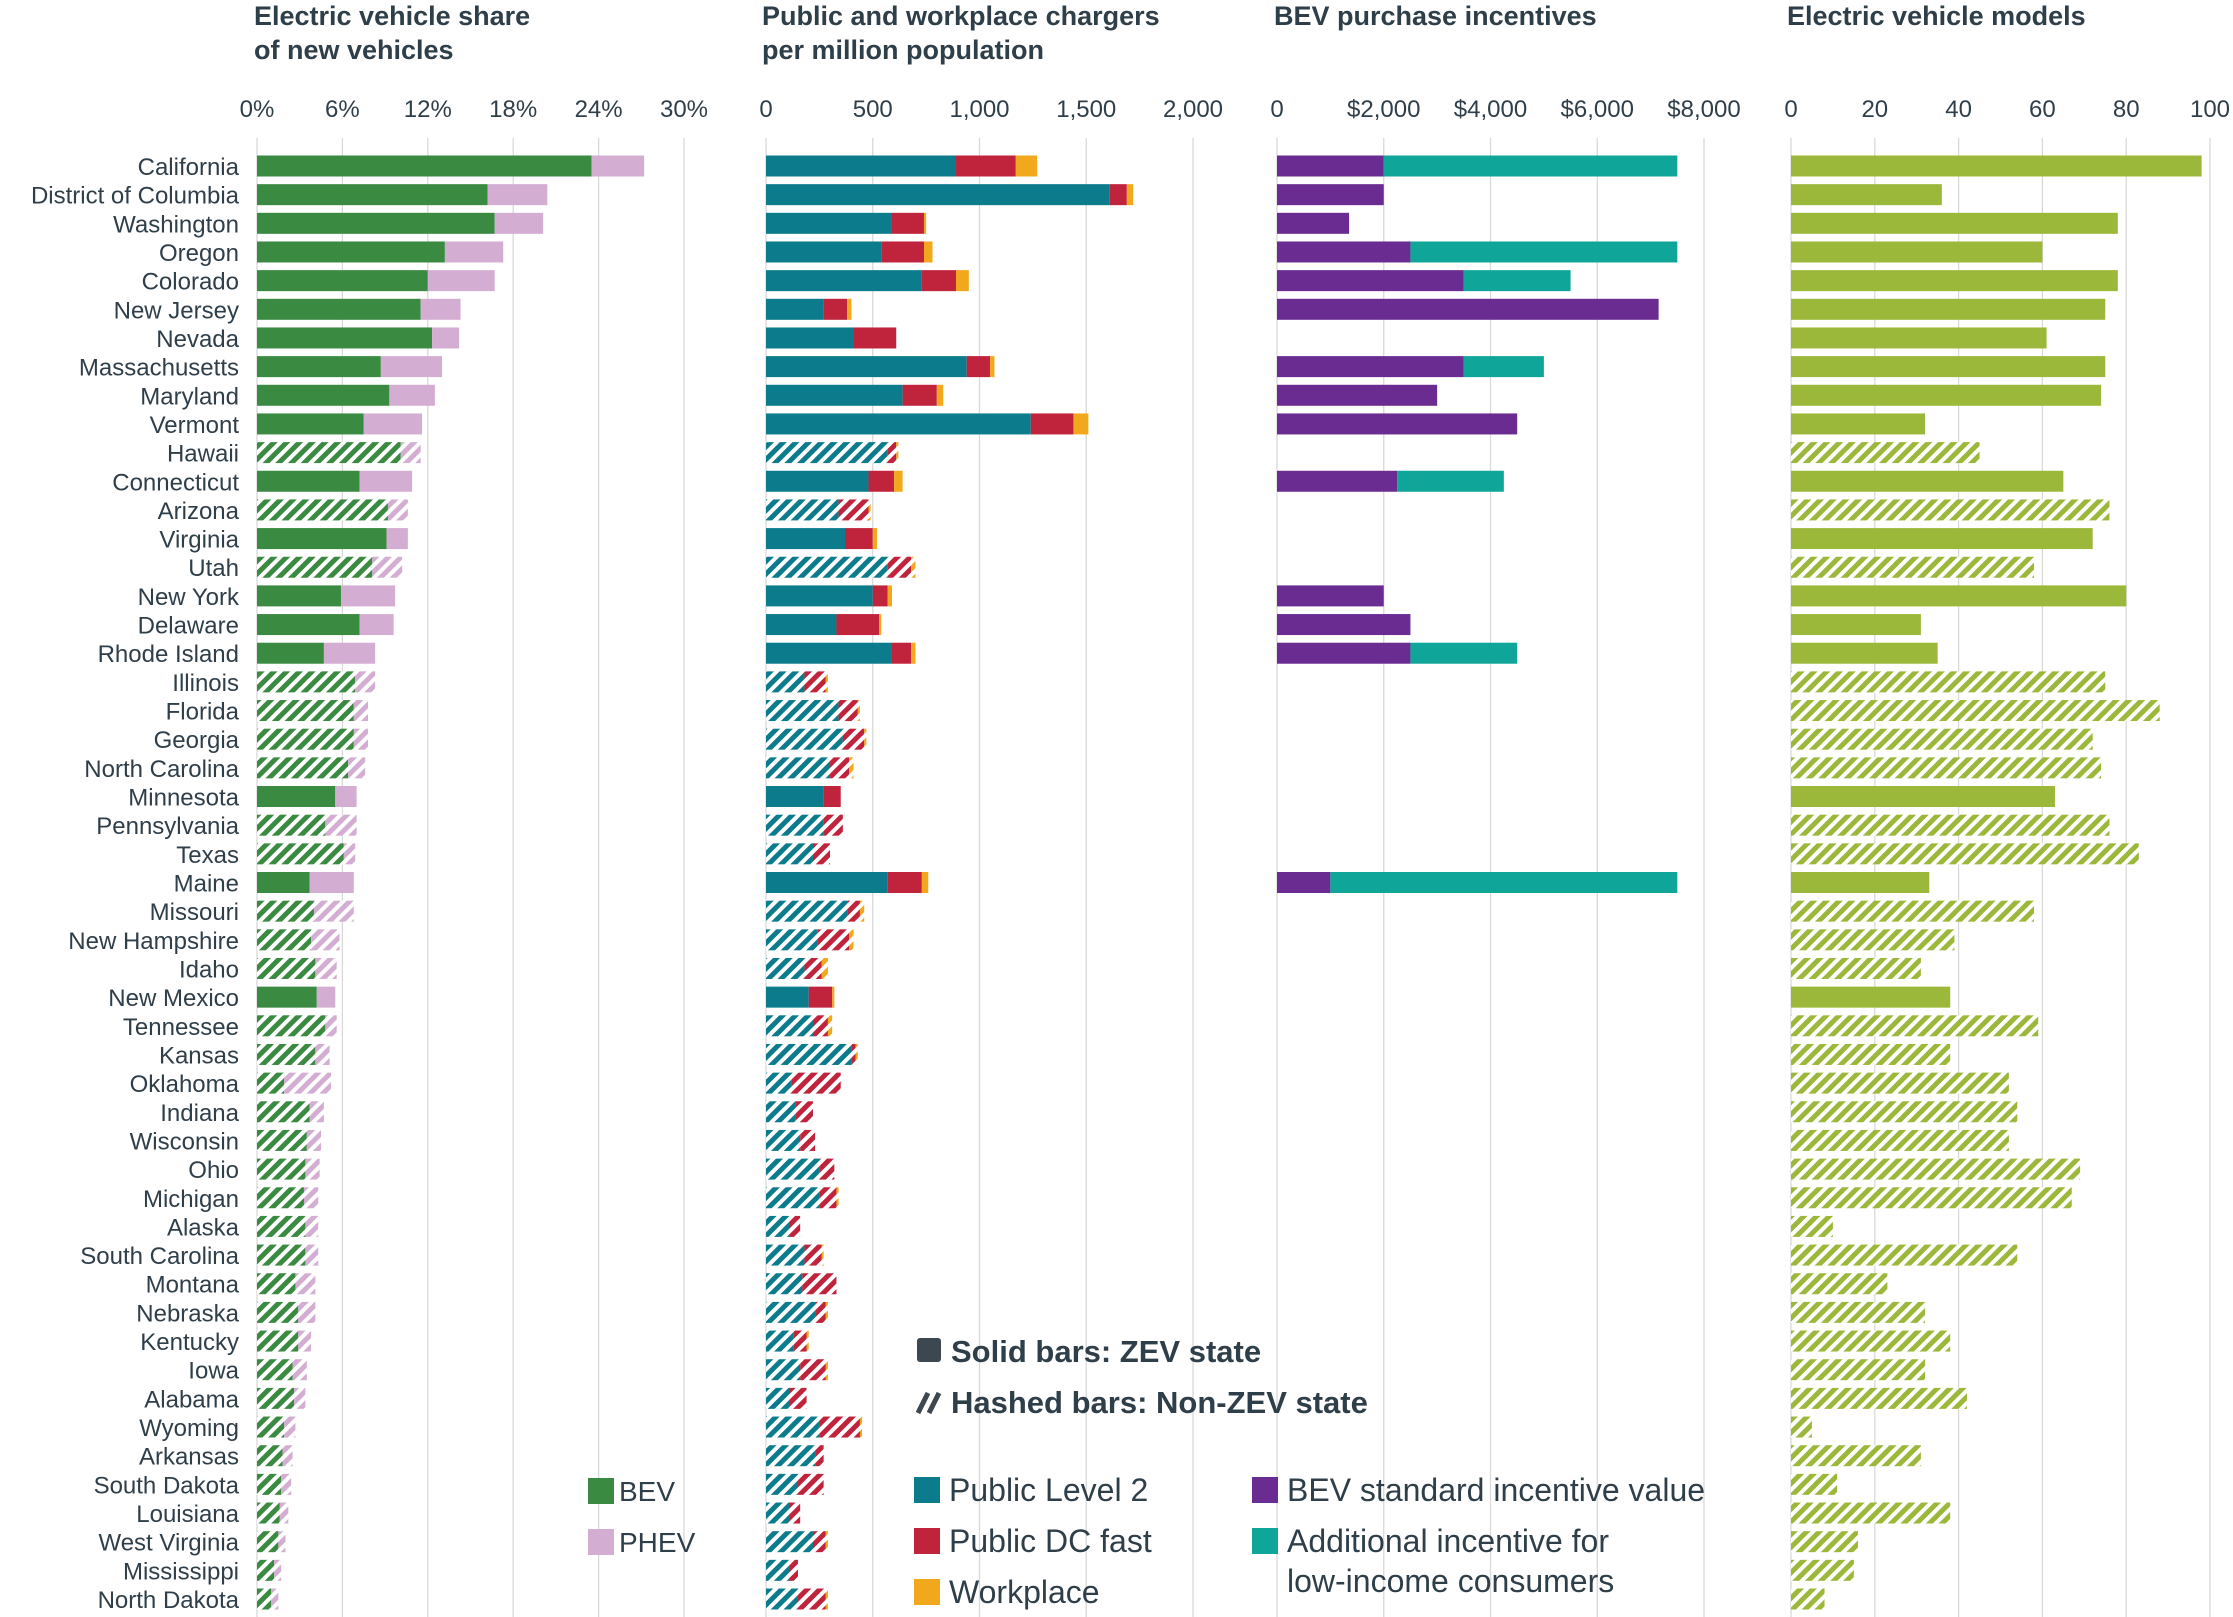  Describe the element at coordinates (873, 109) in the screenshot. I see `tick-label: 500` at that location.